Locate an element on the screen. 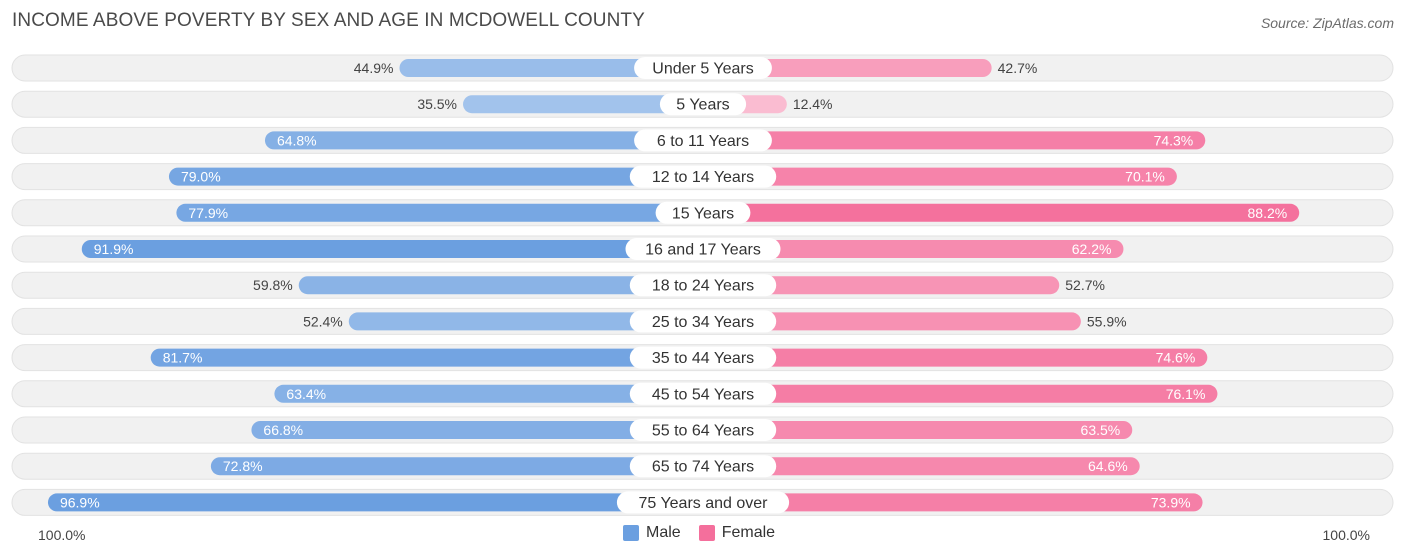 This screenshot has width=1406, height=559. value-label-male: 91.9% is located at coordinates (114, 249).